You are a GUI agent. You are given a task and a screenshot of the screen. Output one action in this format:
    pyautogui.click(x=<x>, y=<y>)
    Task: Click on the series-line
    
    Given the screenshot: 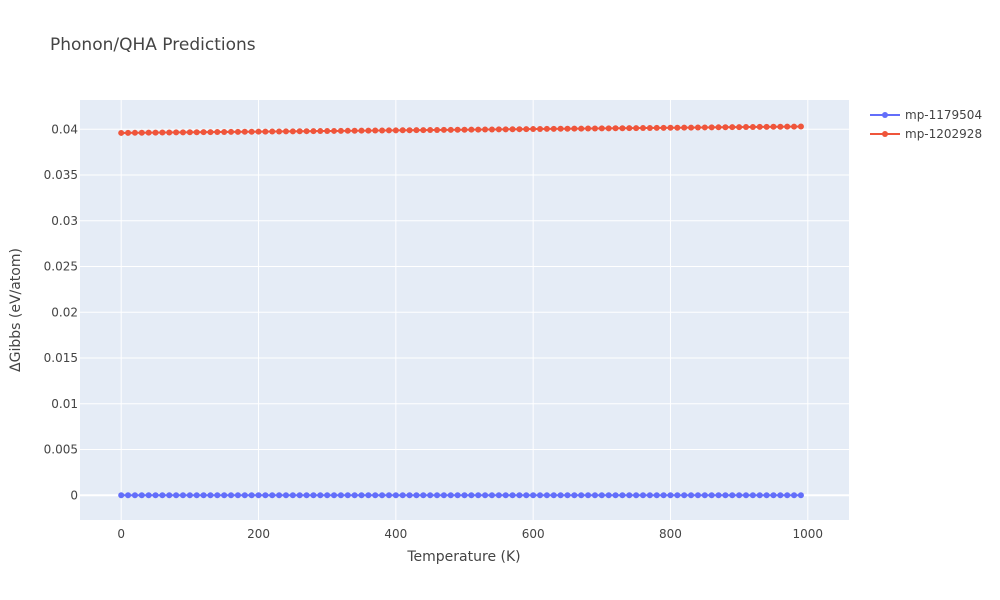 What is the action you would take?
    pyautogui.click(x=461, y=129)
    